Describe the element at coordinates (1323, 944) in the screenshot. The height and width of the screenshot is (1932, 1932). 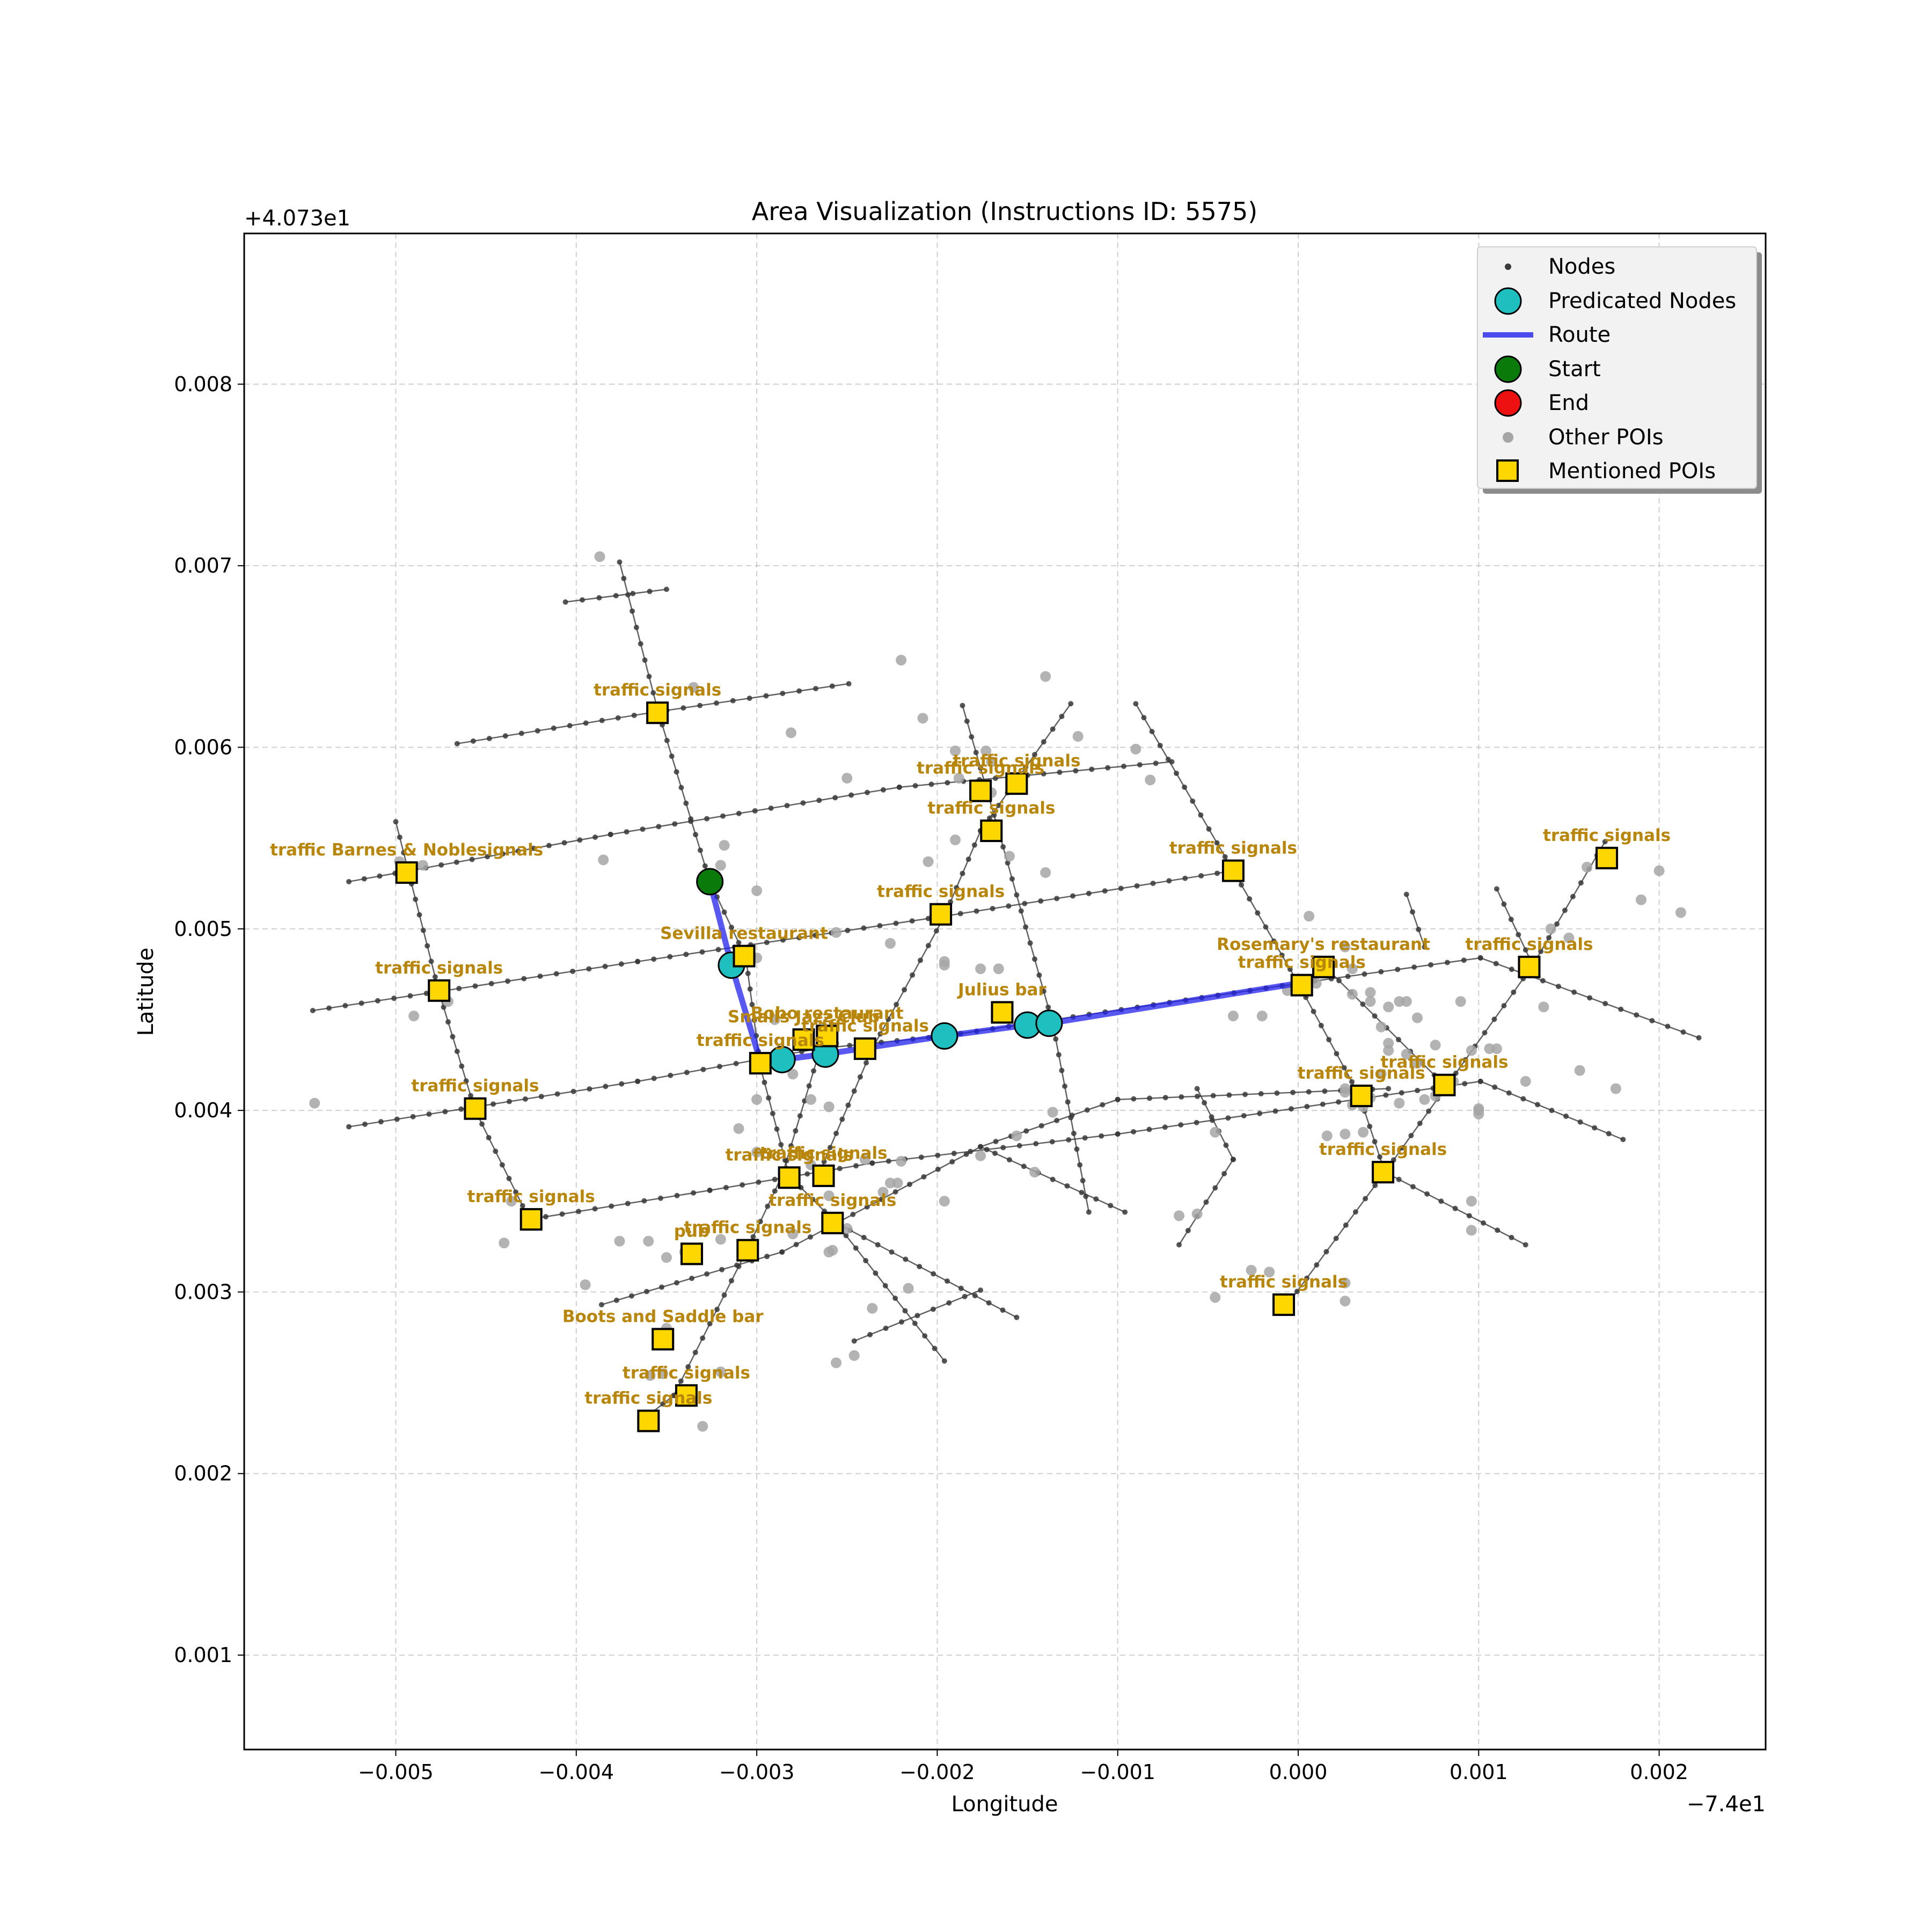
I see `mentioned-poi-label: Rosemary's restaurant` at that location.